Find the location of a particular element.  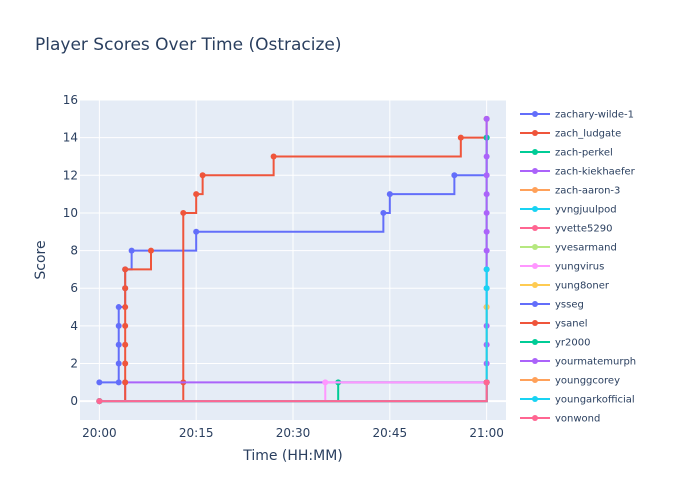

legend-swatch-marker-yonwond is located at coordinates (535, 418).